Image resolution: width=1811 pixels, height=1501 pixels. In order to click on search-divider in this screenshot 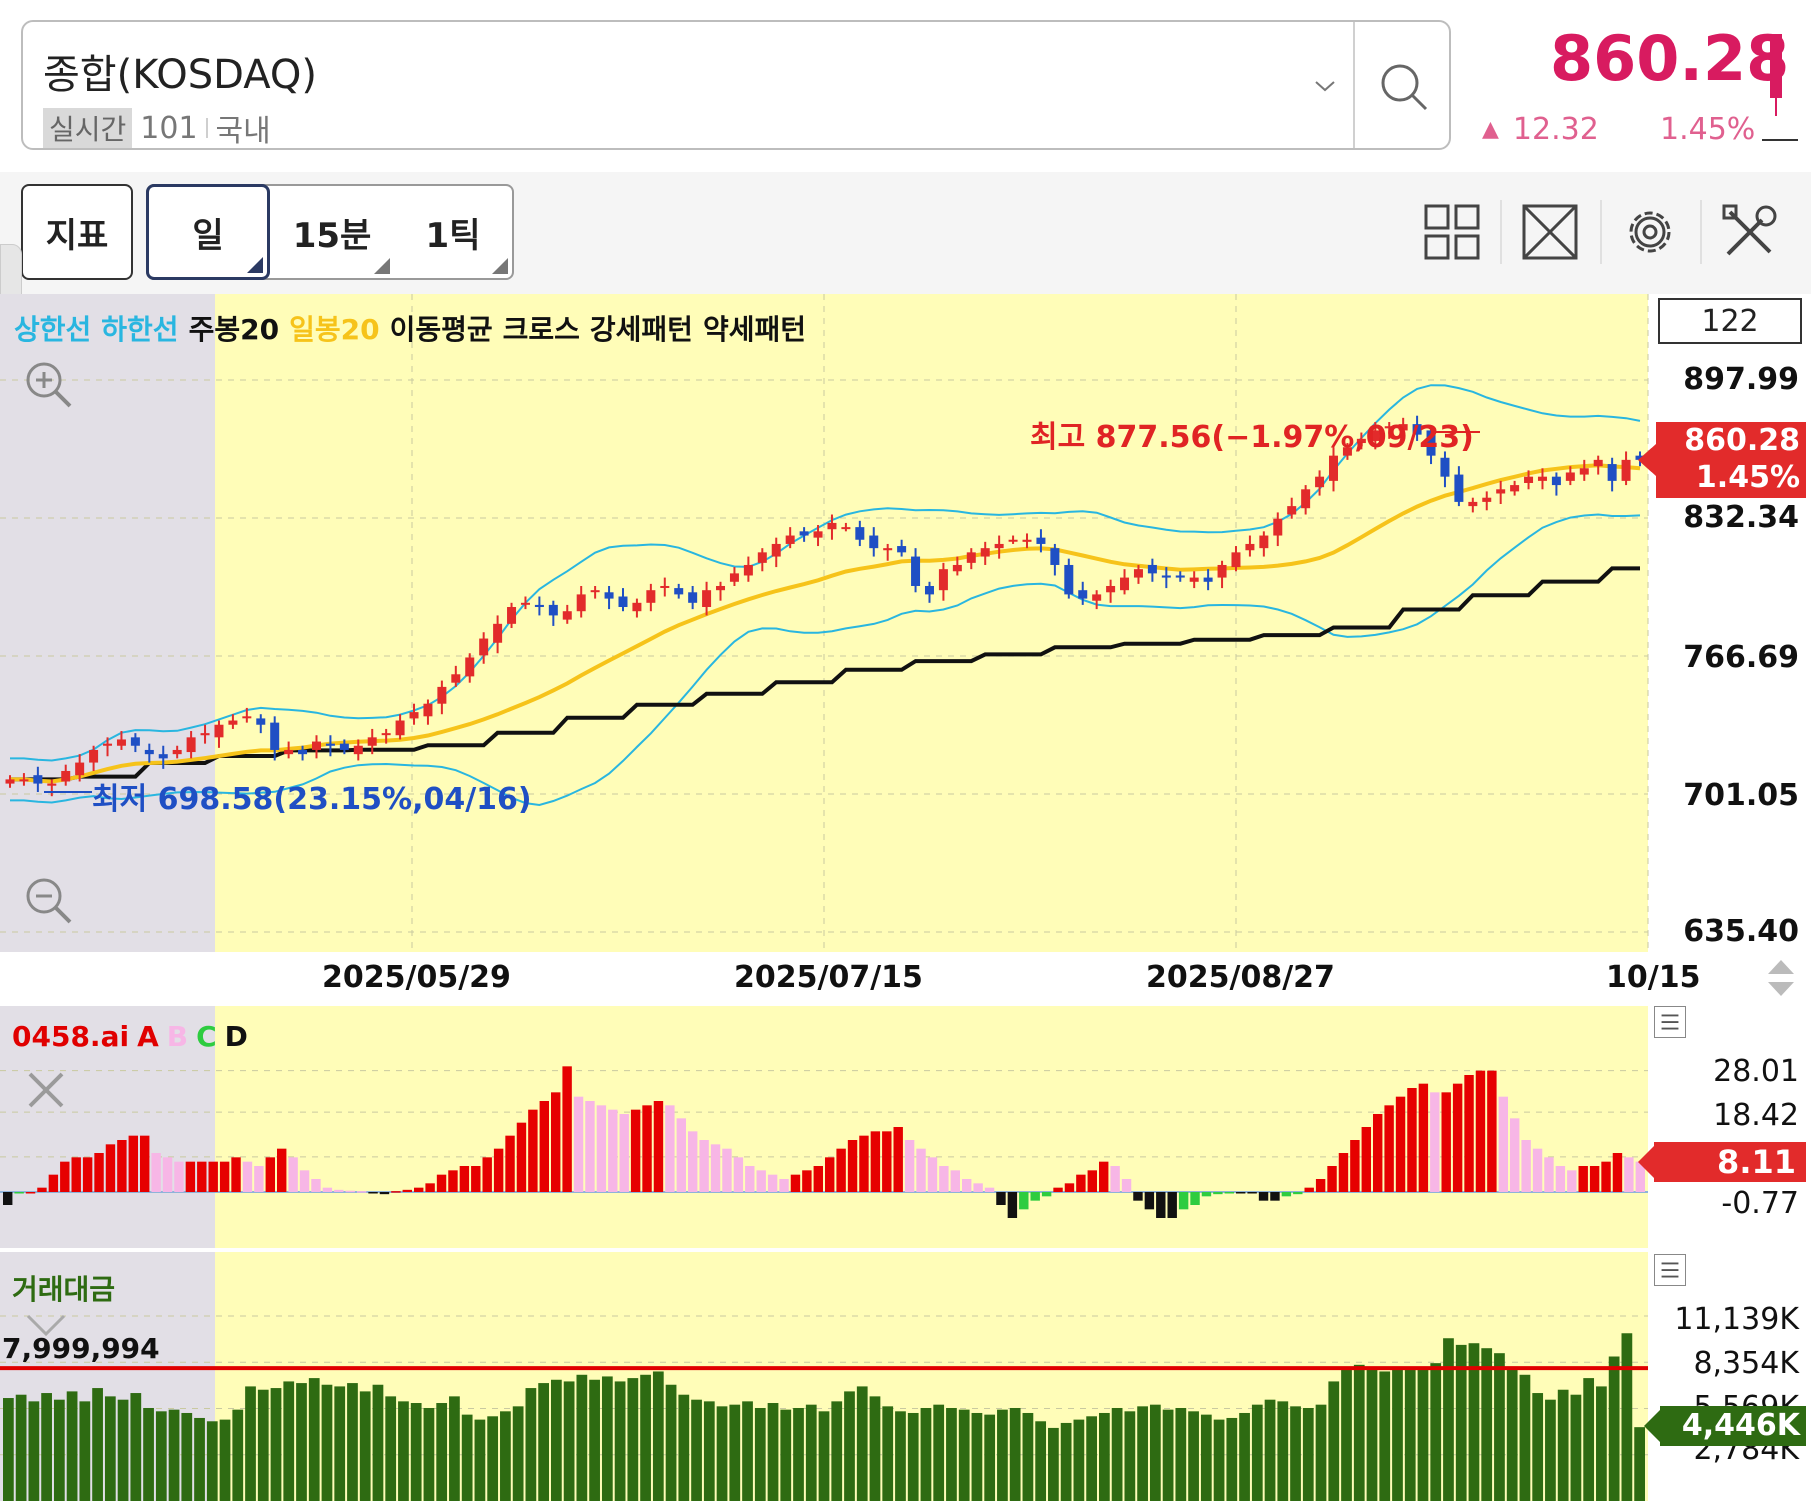, I will do `click(1354, 85)`.